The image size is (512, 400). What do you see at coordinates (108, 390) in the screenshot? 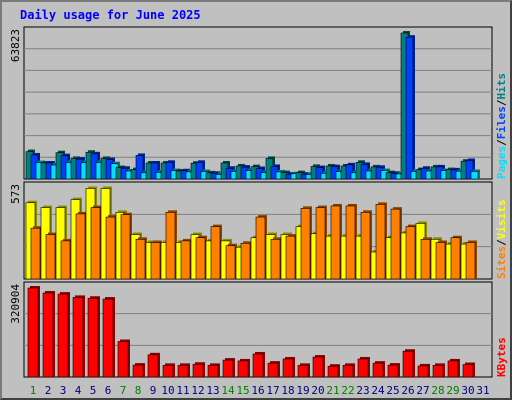
I see `day-label-6: 6` at bounding box center [108, 390].